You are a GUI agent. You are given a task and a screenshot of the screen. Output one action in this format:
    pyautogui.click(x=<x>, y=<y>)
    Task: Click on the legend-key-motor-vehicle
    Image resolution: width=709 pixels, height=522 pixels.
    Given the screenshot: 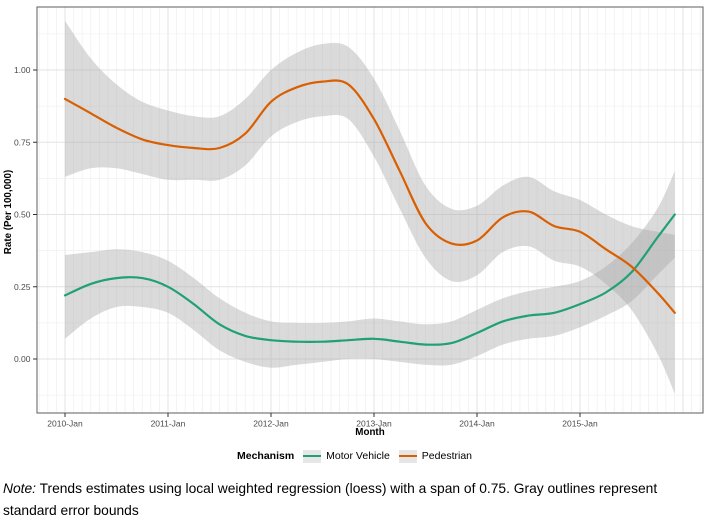 What is the action you would take?
    pyautogui.click(x=312, y=456)
    